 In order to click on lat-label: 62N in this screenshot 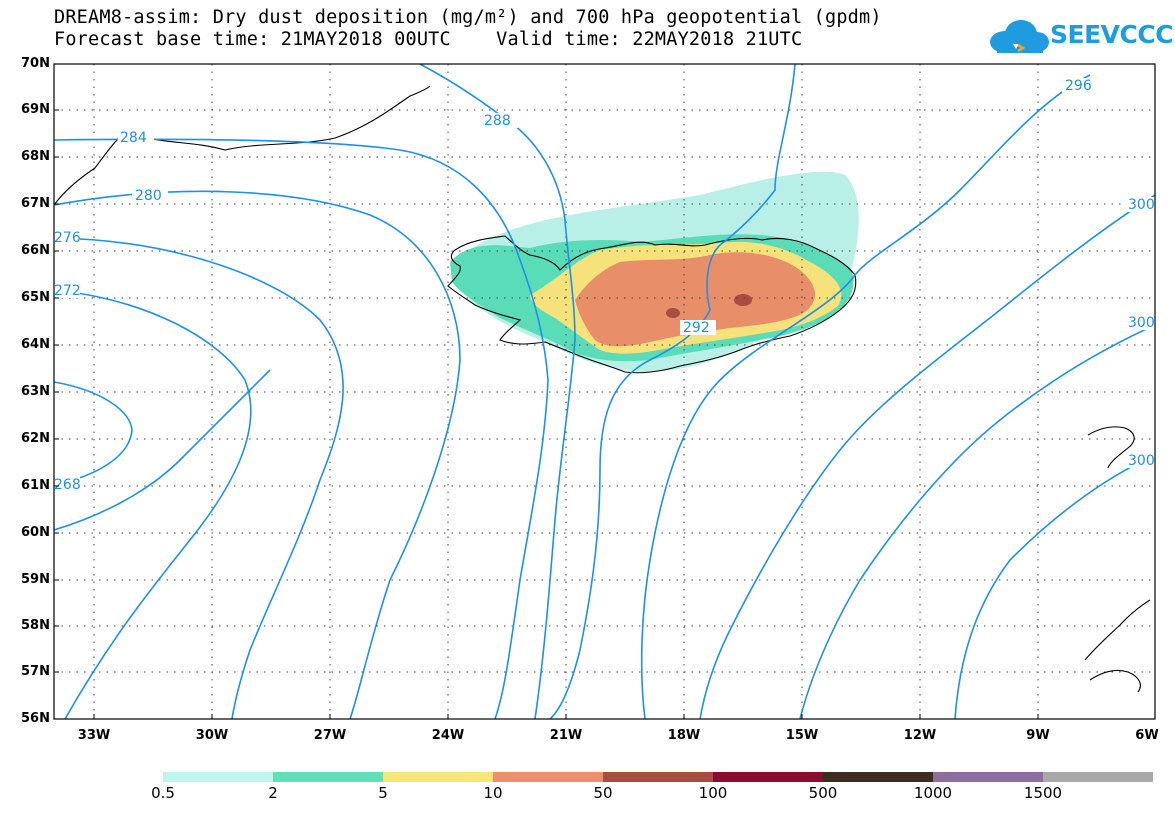, I will do `click(35, 438)`.